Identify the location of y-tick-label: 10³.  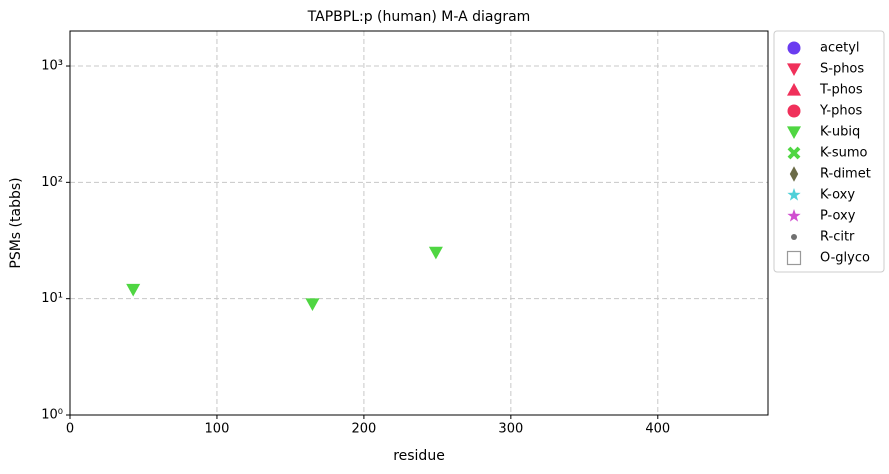
(52, 66).